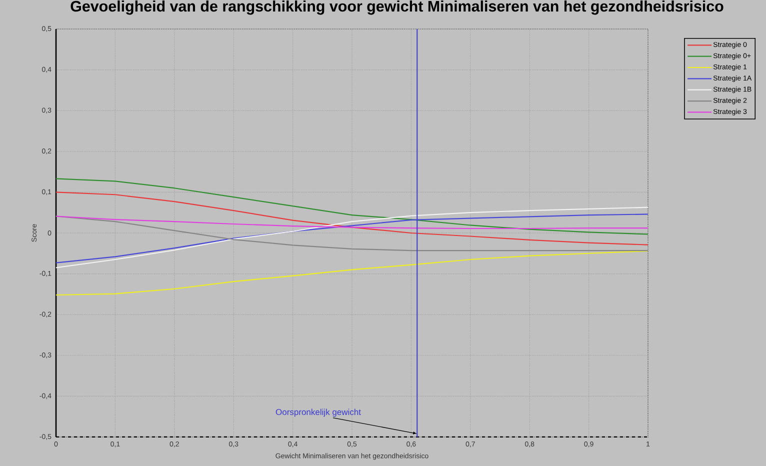 The height and width of the screenshot is (466, 766). Describe the element at coordinates (318, 412) in the screenshot. I see `ref-line-label: Oorspronkelijk gewicht` at that location.